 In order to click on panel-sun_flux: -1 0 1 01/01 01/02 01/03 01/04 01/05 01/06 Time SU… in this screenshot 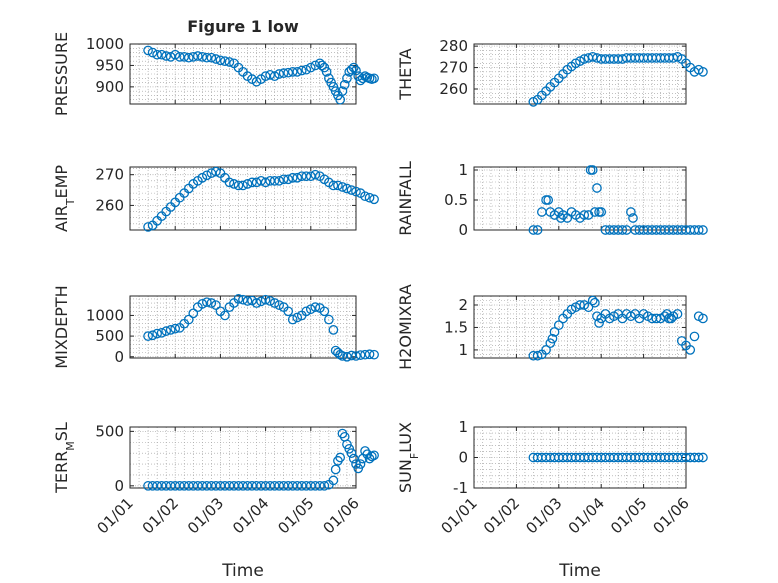, I will do `click(552, 499)`.